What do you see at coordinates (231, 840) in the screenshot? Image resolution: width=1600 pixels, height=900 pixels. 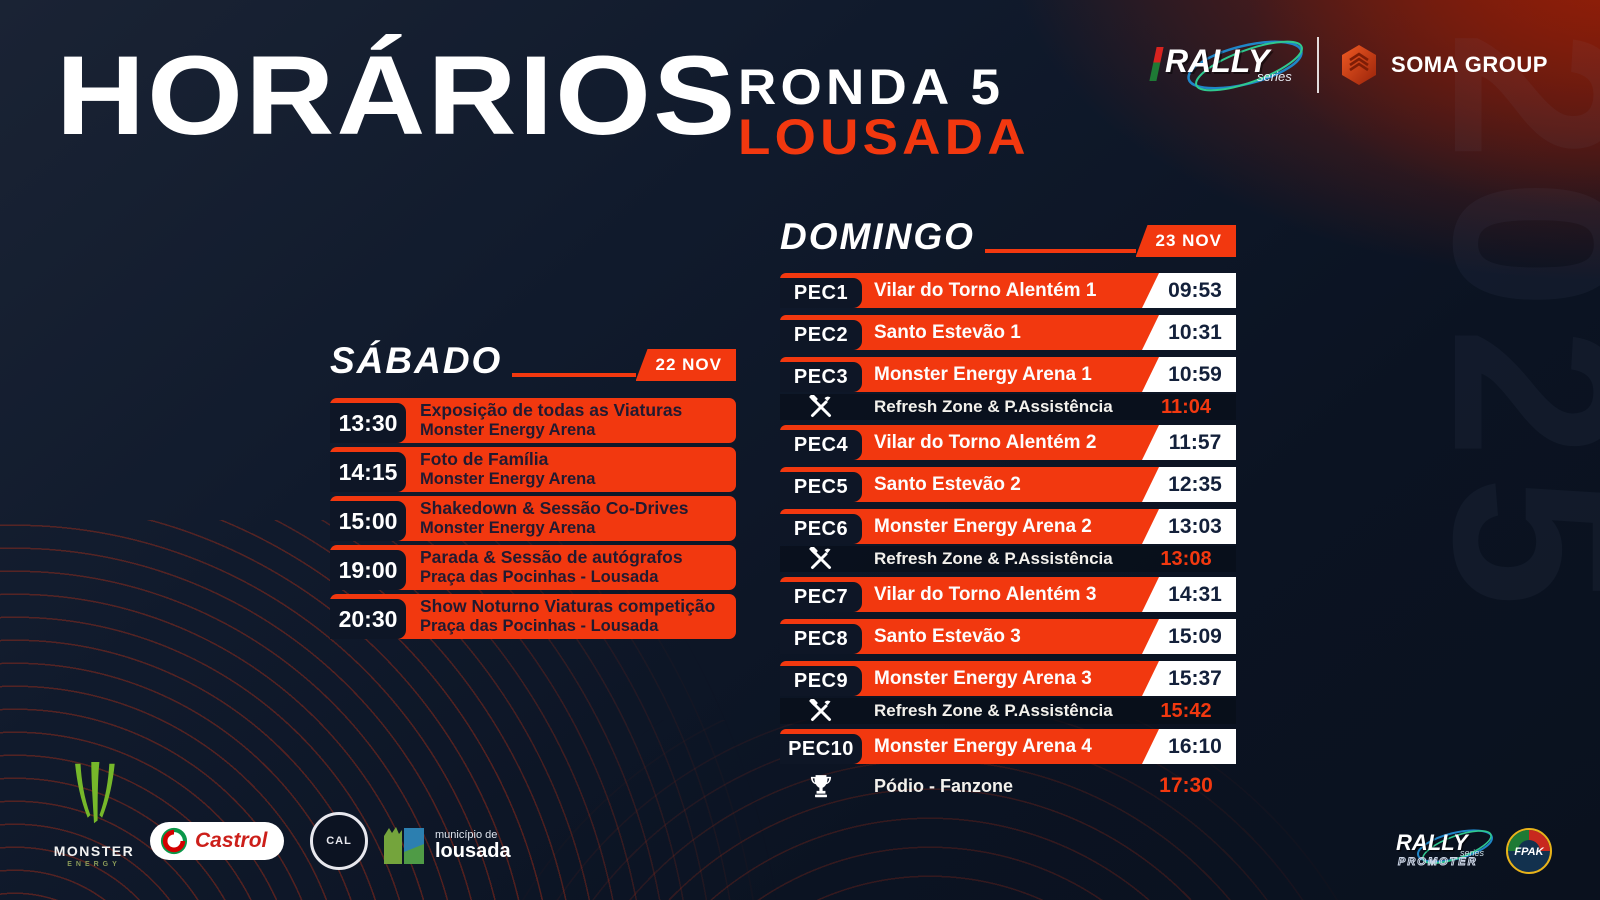 I see `castrol-wordmark: Castrol` at bounding box center [231, 840].